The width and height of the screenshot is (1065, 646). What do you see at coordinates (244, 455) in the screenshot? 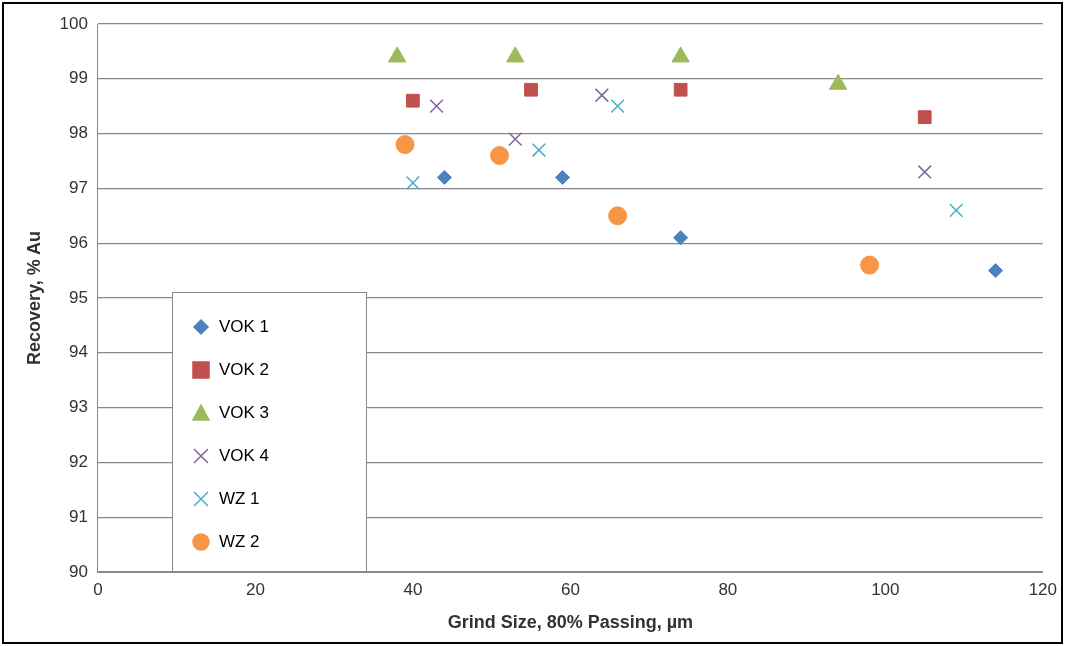
I see `legend-label: VOK 4` at bounding box center [244, 455].